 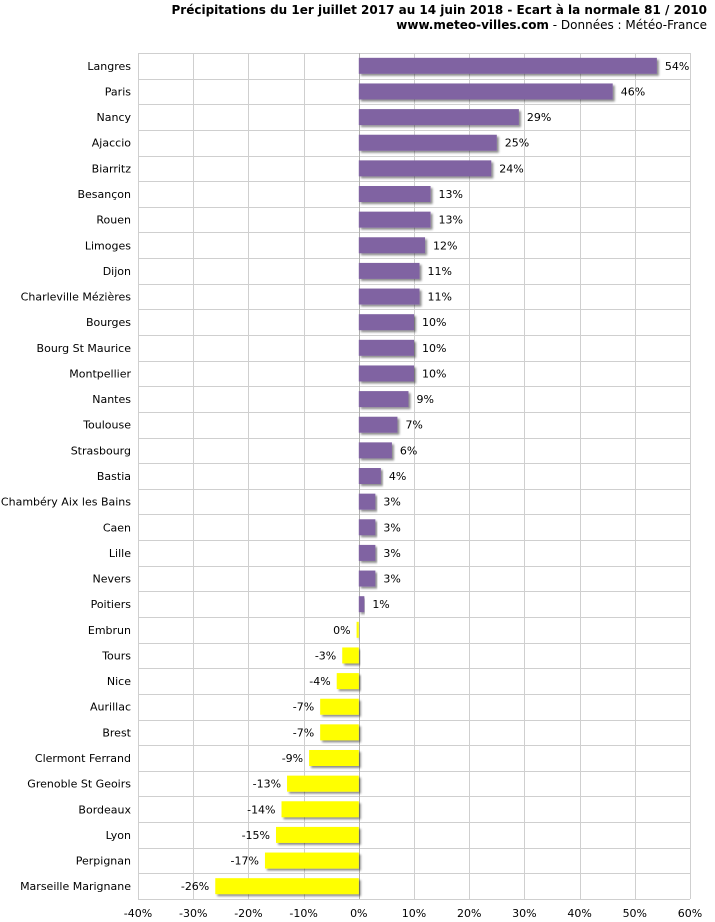 I want to click on category-label: Nancy, so click(x=114, y=117).